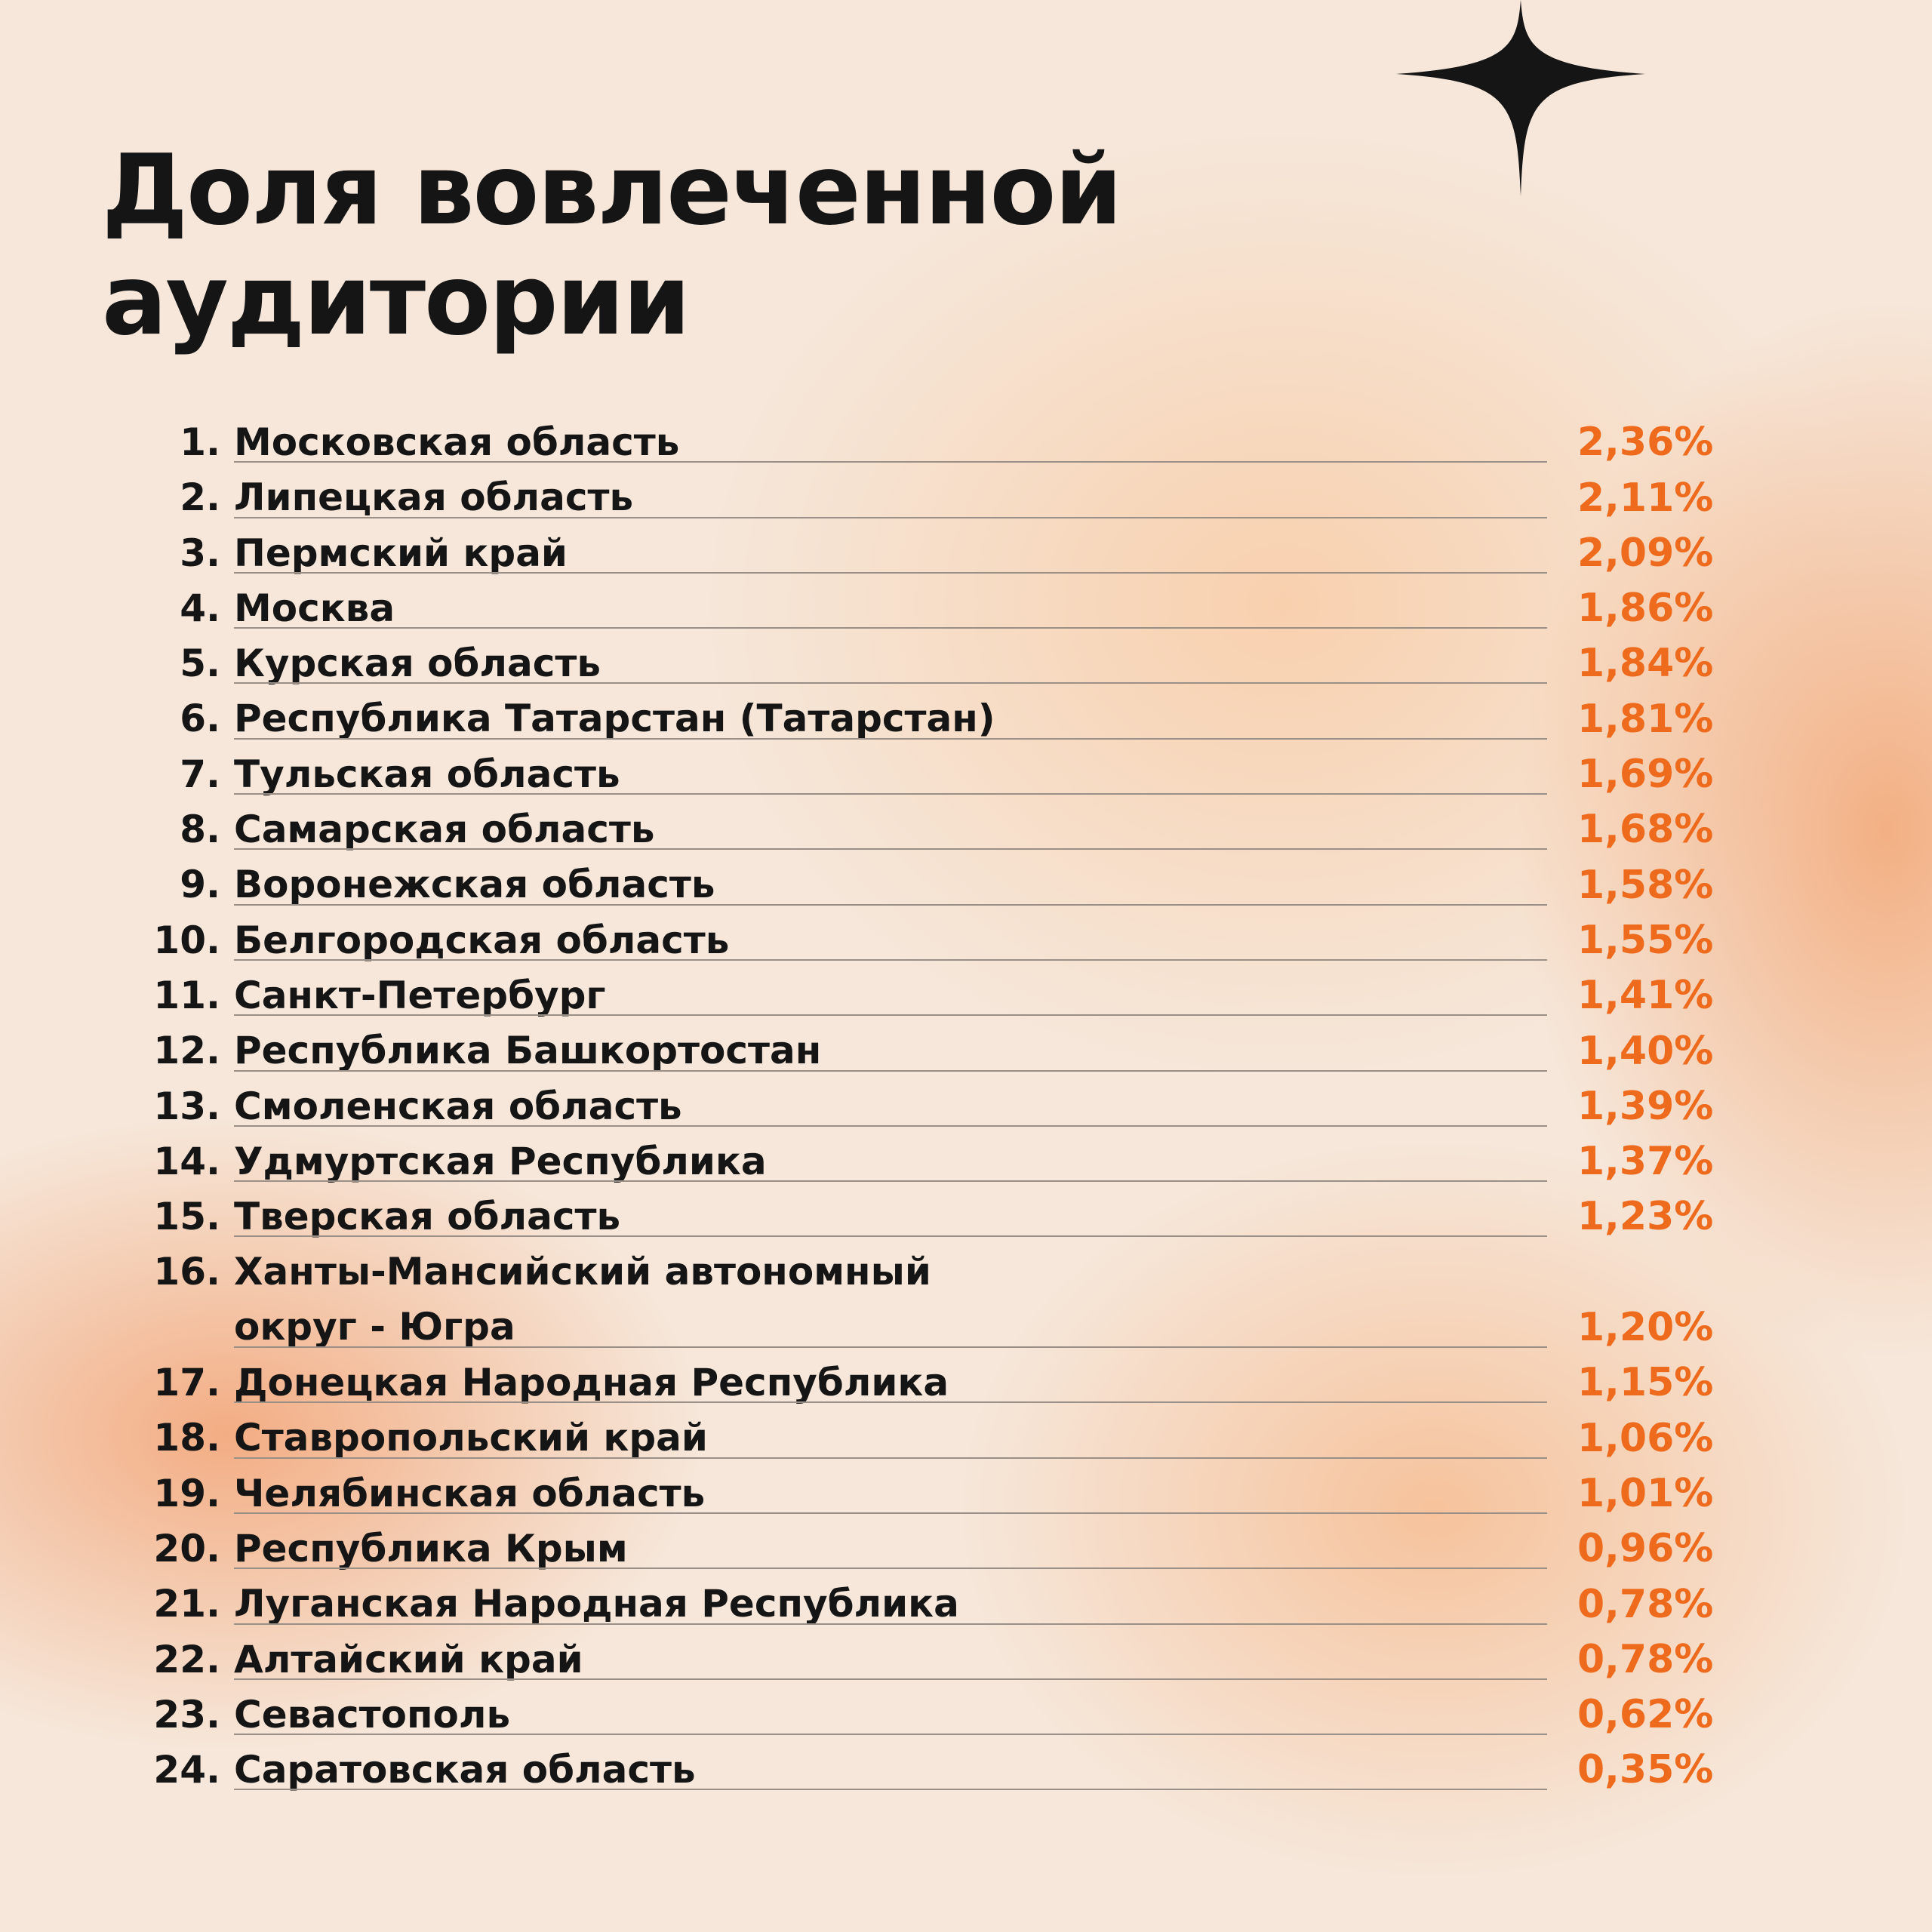 This screenshot has width=1932, height=1932. Describe the element at coordinates (1645, 1328) in the screenshot. I see `item-value: 1,20%` at that location.